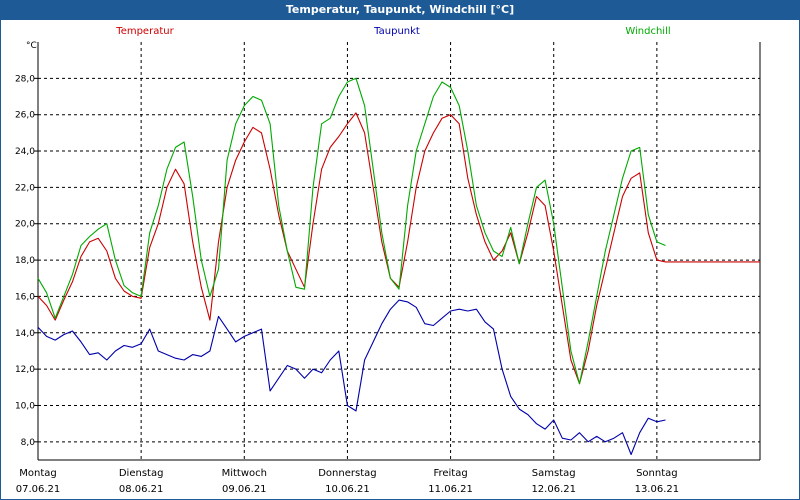 Image resolution: width=800 pixels, height=500 pixels. I want to click on legend-taupunkt: Taupunkt, so click(396, 31).